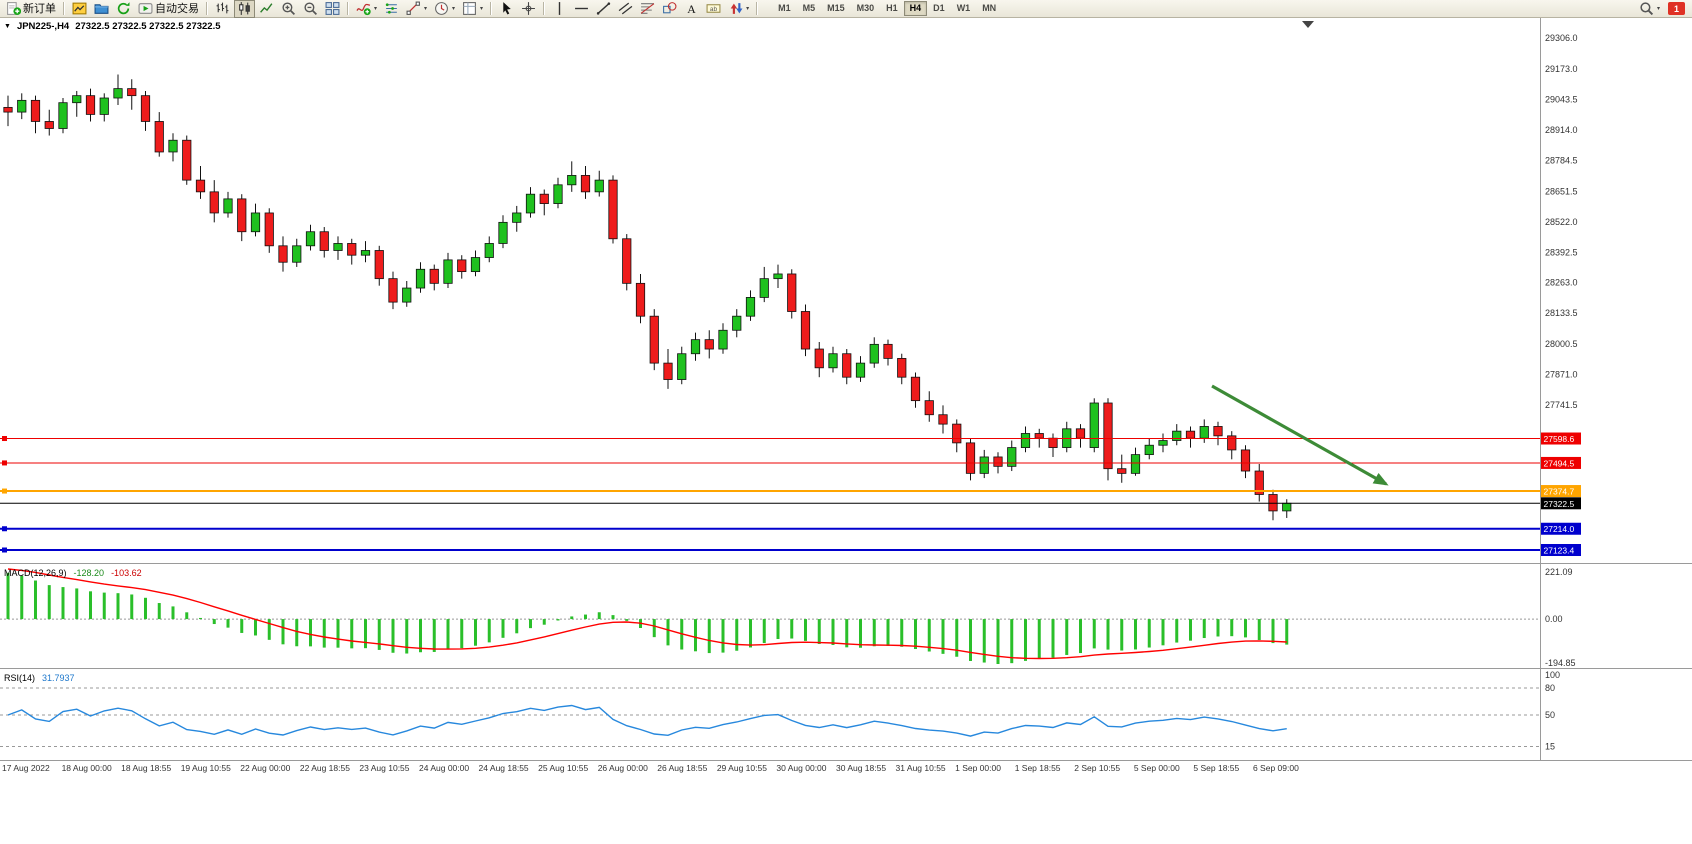 This screenshot has height=844, width=1692. What do you see at coordinates (836, 8) in the screenshot?
I see `timeframe-m15-button: M15` at bounding box center [836, 8].